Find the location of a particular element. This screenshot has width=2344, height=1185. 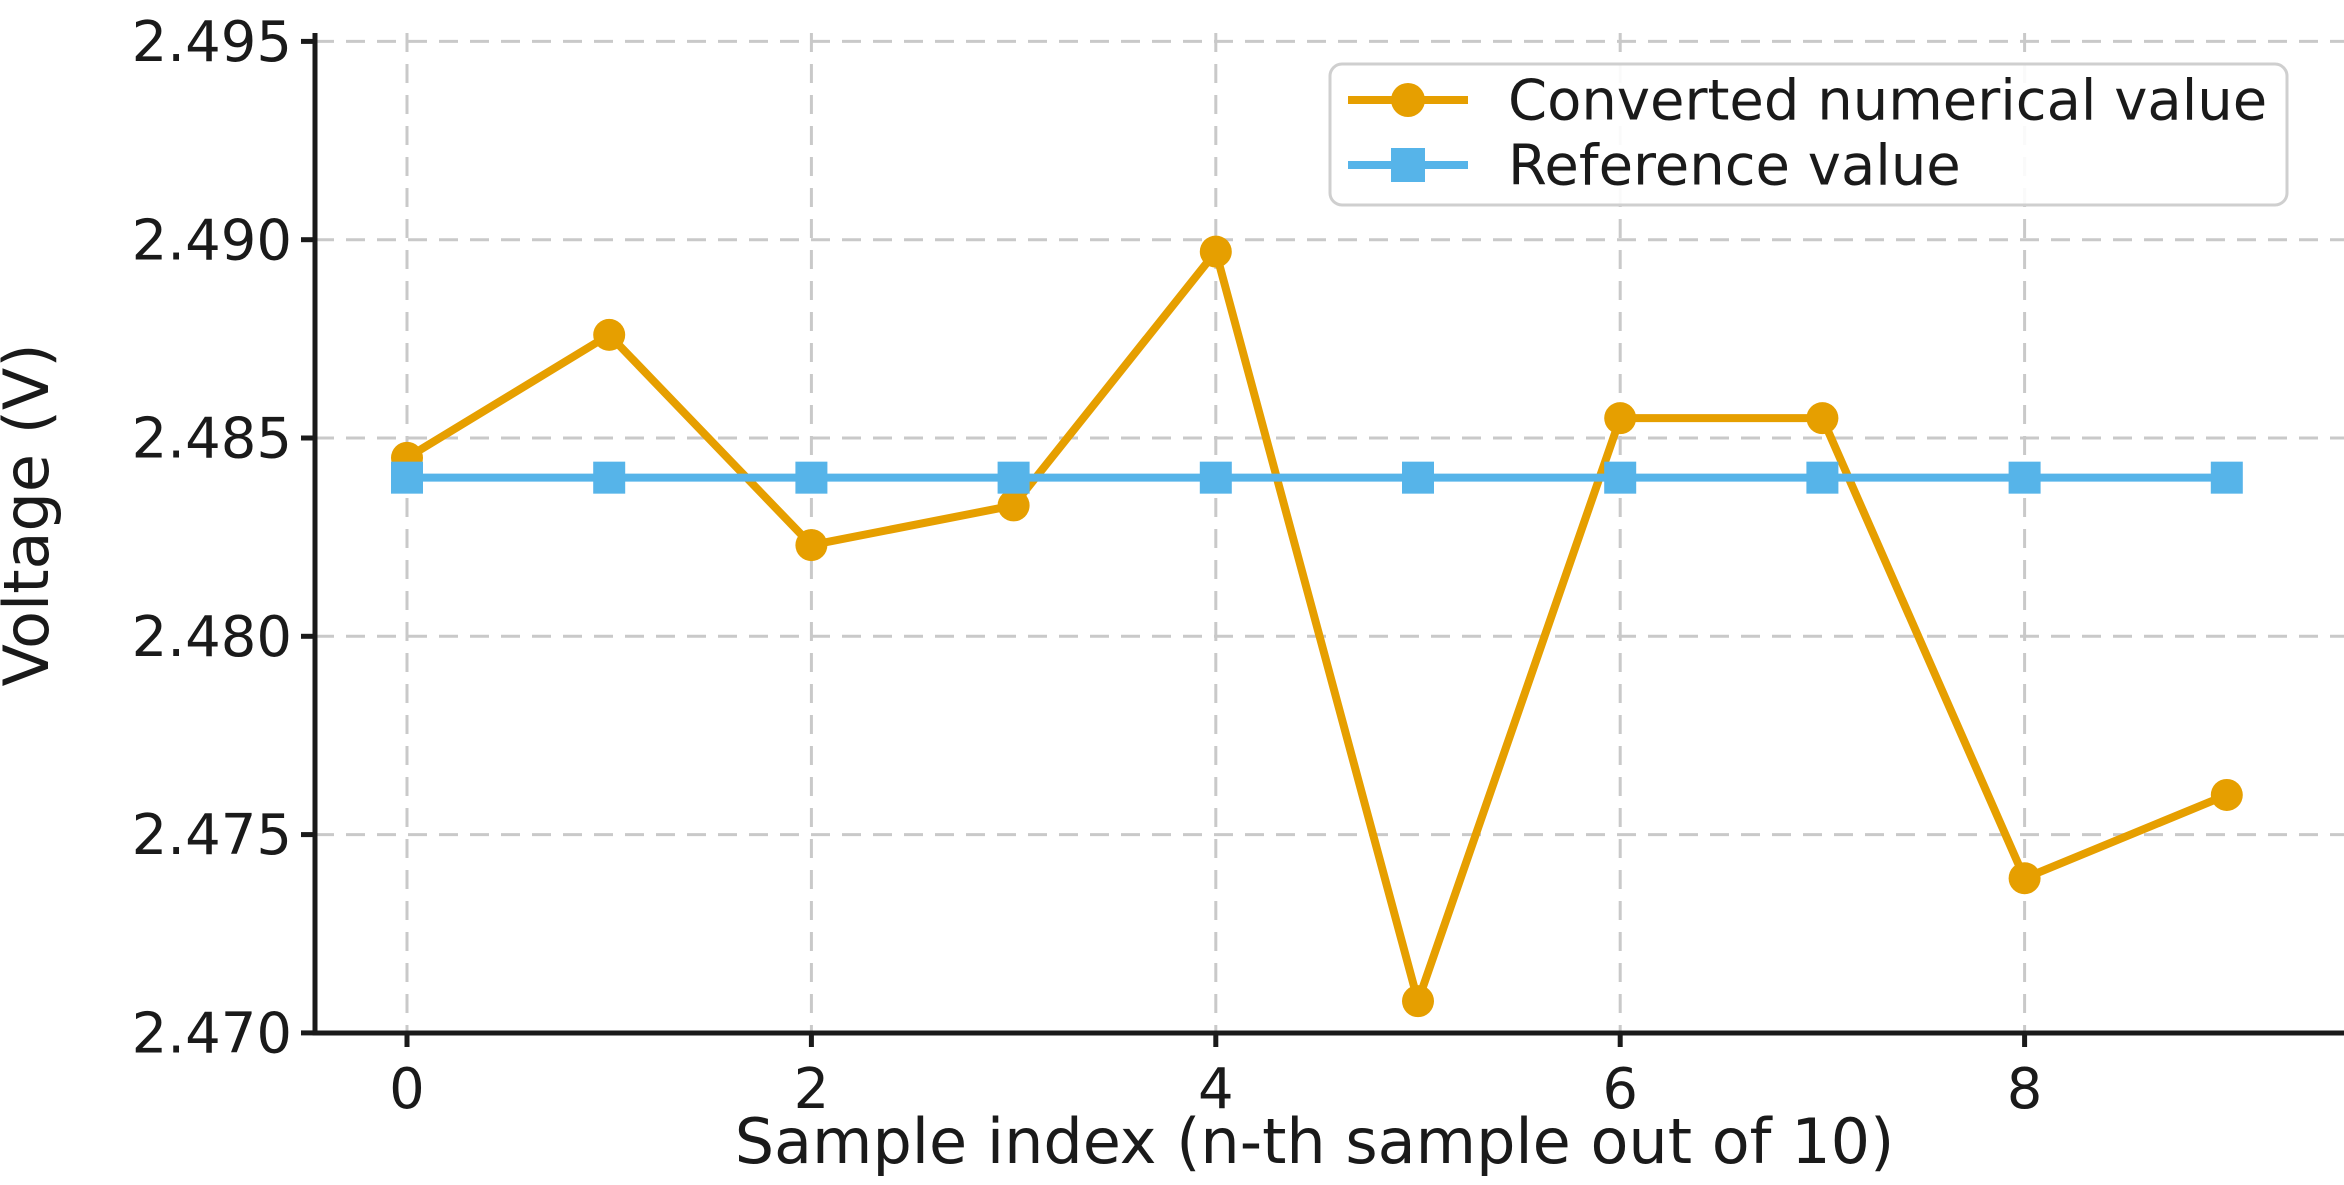

y-tick-label: 2.475 is located at coordinates (212, 835).